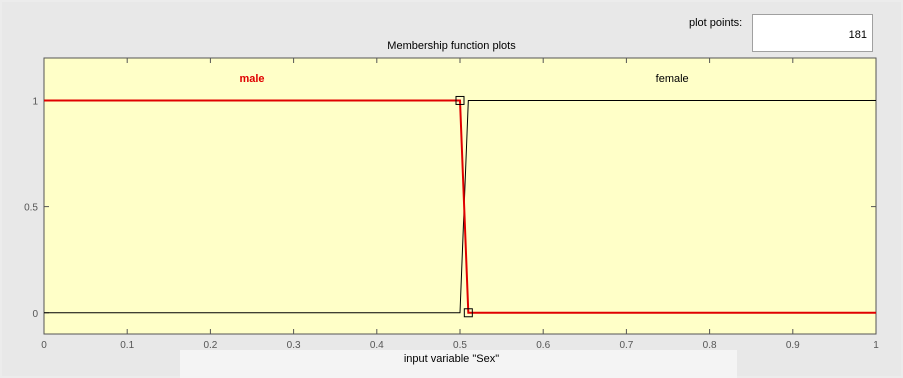 The image size is (903, 378). I want to click on x-tick-label: 0.9, so click(793, 345).